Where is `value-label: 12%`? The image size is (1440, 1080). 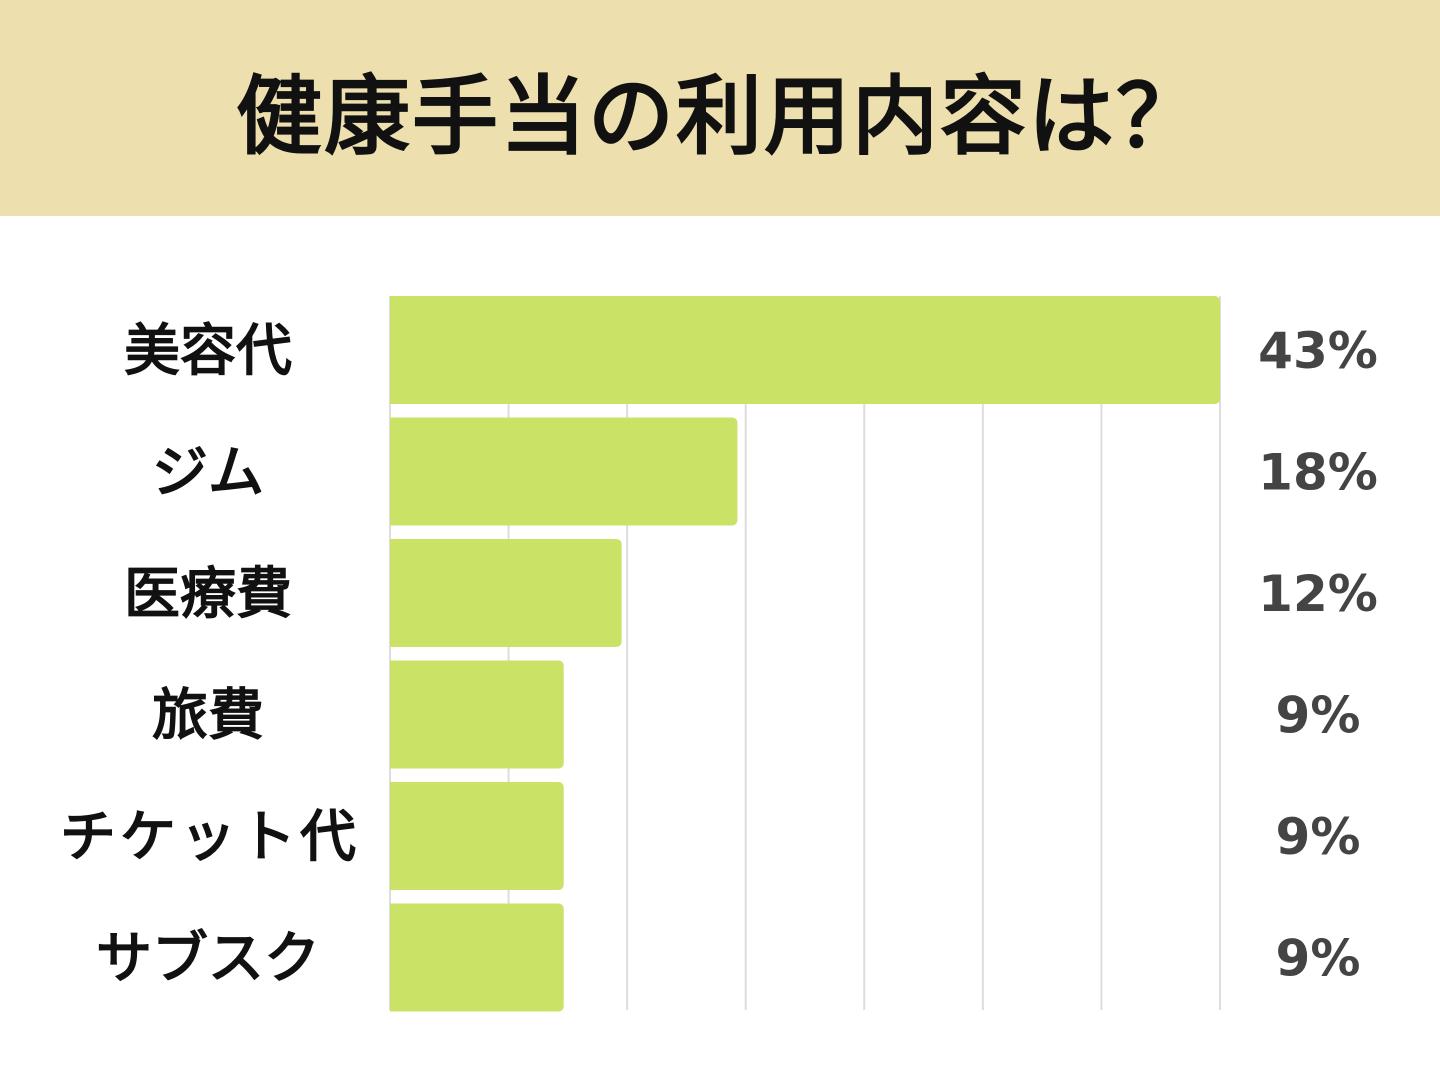
value-label: 12% is located at coordinates (1318, 594).